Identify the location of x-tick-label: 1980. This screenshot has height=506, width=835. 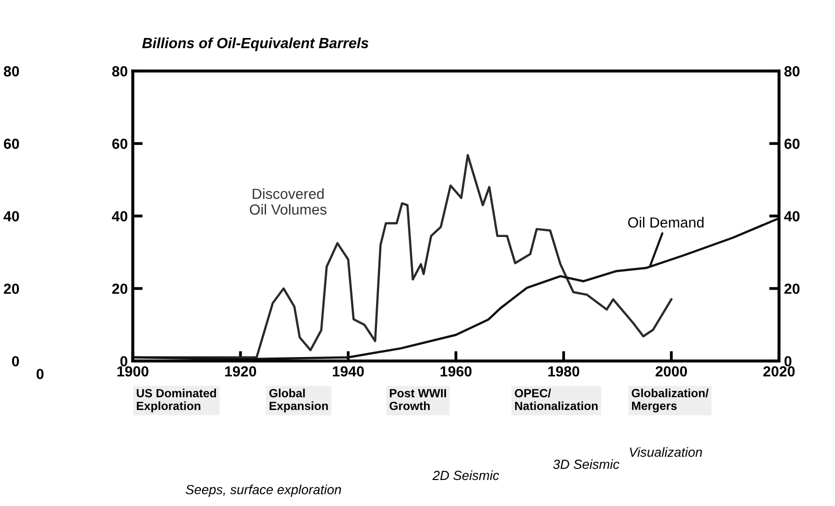
(564, 371).